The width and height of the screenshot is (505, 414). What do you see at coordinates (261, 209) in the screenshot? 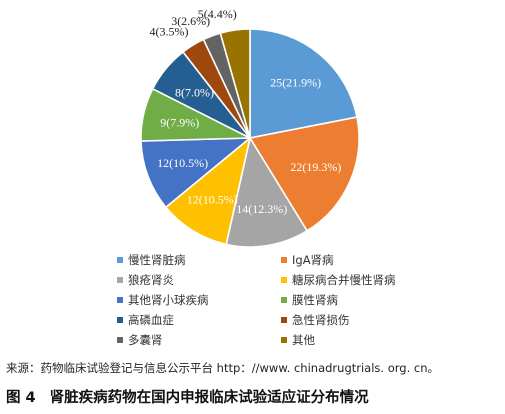
I see `slice-label-3: 14(12.3%)` at bounding box center [261, 209].